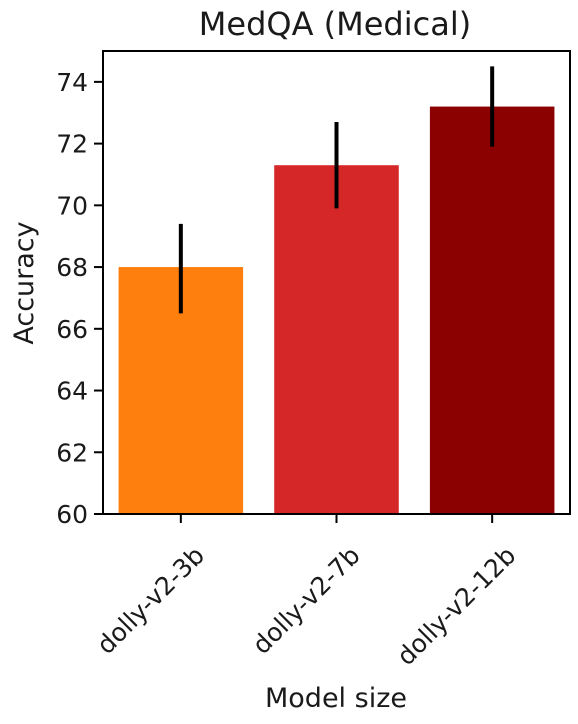  Describe the element at coordinates (24, 282) in the screenshot. I see `y-axis-label: Accuracy` at that location.